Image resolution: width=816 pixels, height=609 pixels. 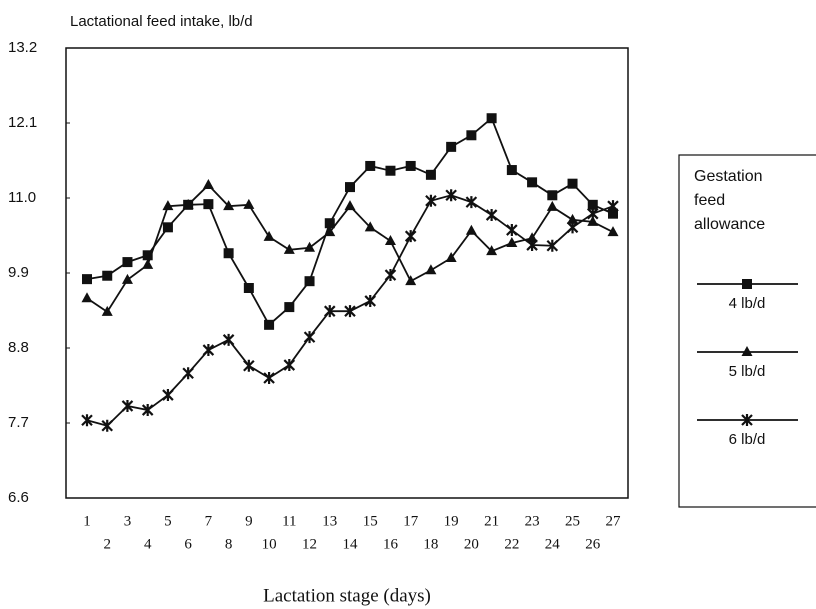 I want to click on y-tick-label: 6.6, so click(x=18, y=497).